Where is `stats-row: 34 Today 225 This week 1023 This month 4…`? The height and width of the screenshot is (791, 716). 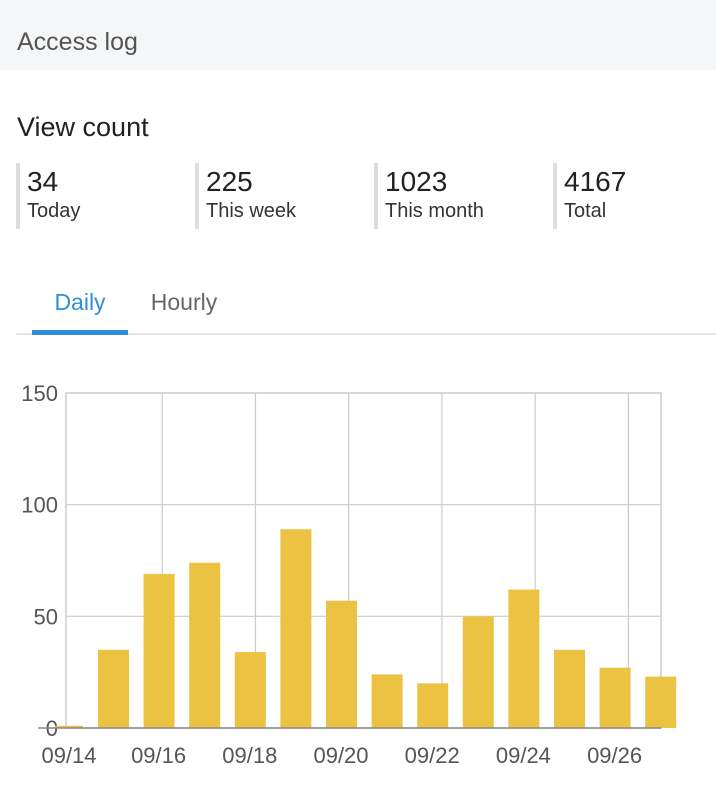
stats-row: 34 Today 225 This week 1023 This month 4… is located at coordinates (366, 196).